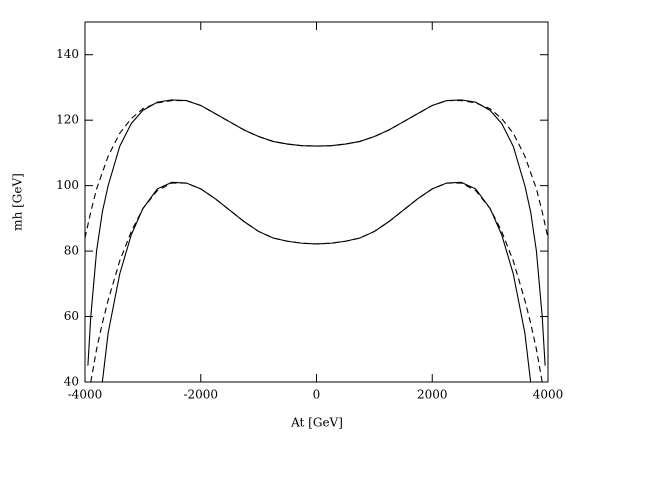 This screenshot has width=647, height=485. Describe the element at coordinates (432, 395) in the screenshot. I see `x-tick-label: 2000` at that location.